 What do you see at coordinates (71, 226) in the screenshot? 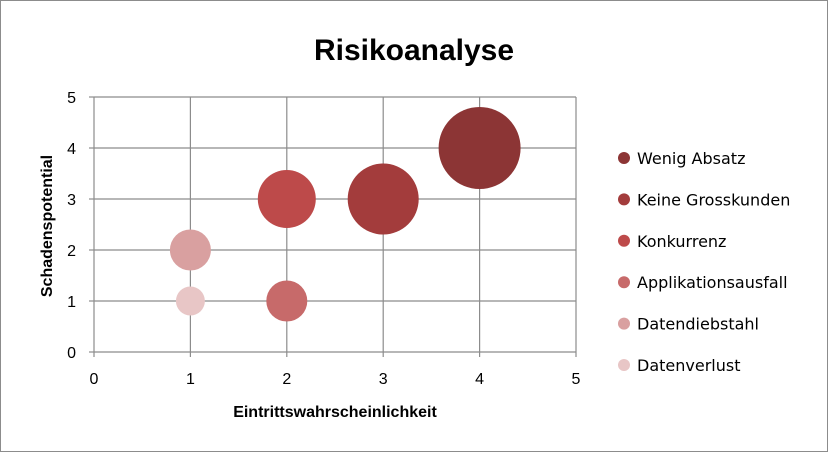
I see `y-axis-ticks: 0 1 2 3 4 5` at bounding box center [71, 226].